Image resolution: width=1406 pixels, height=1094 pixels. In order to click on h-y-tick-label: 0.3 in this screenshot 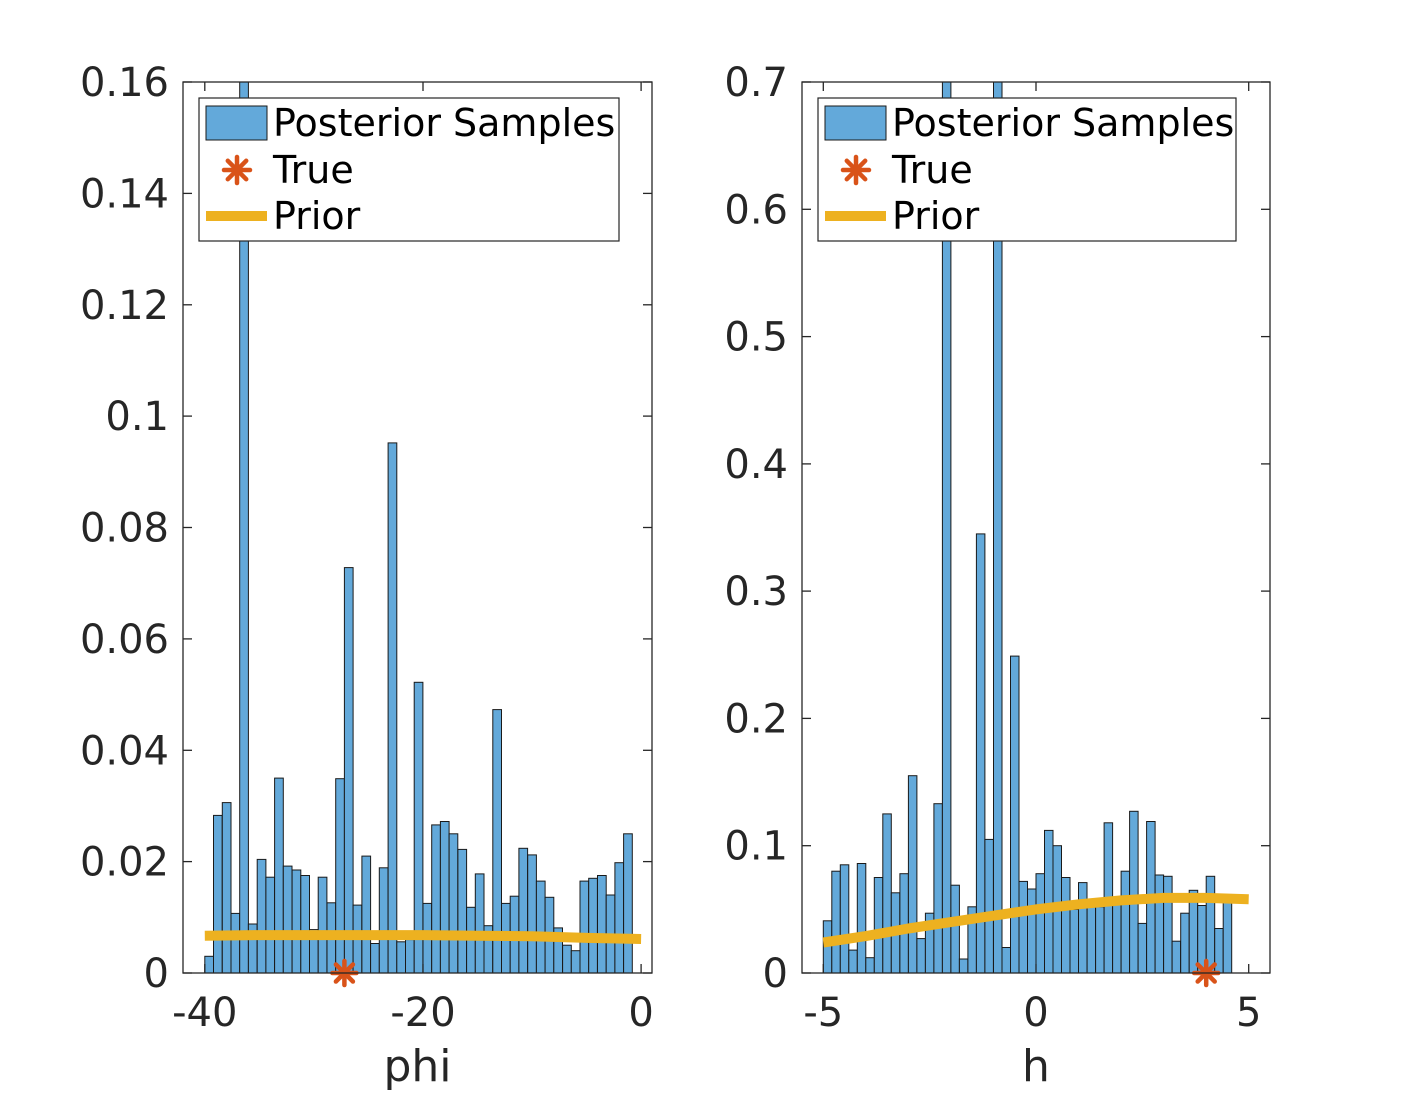, I will do `click(756, 592)`.